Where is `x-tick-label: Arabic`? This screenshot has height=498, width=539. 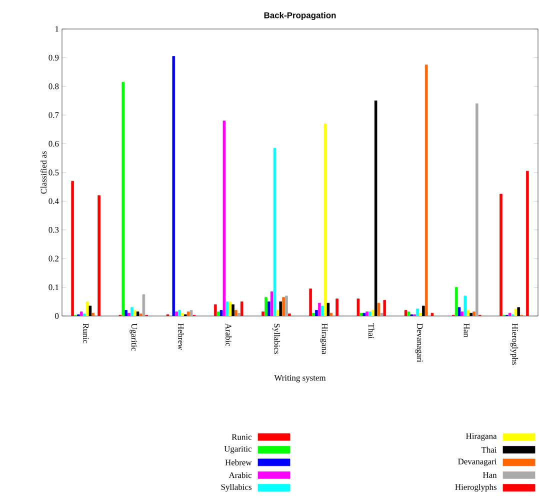 x-tick-label: Arabic is located at coordinates (229, 334).